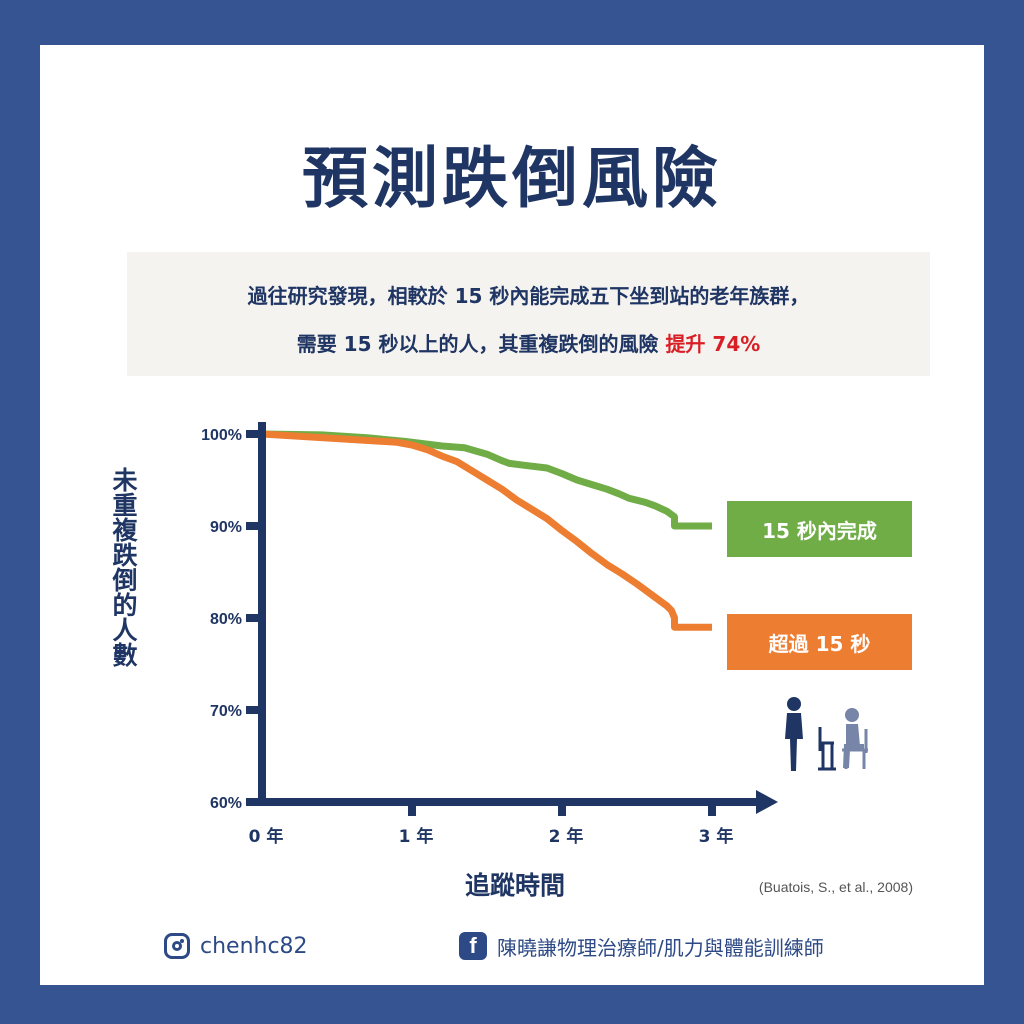 The height and width of the screenshot is (1024, 1024). What do you see at coordinates (226, 711) in the screenshot?
I see `y-tick-label: 70%` at bounding box center [226, 711].